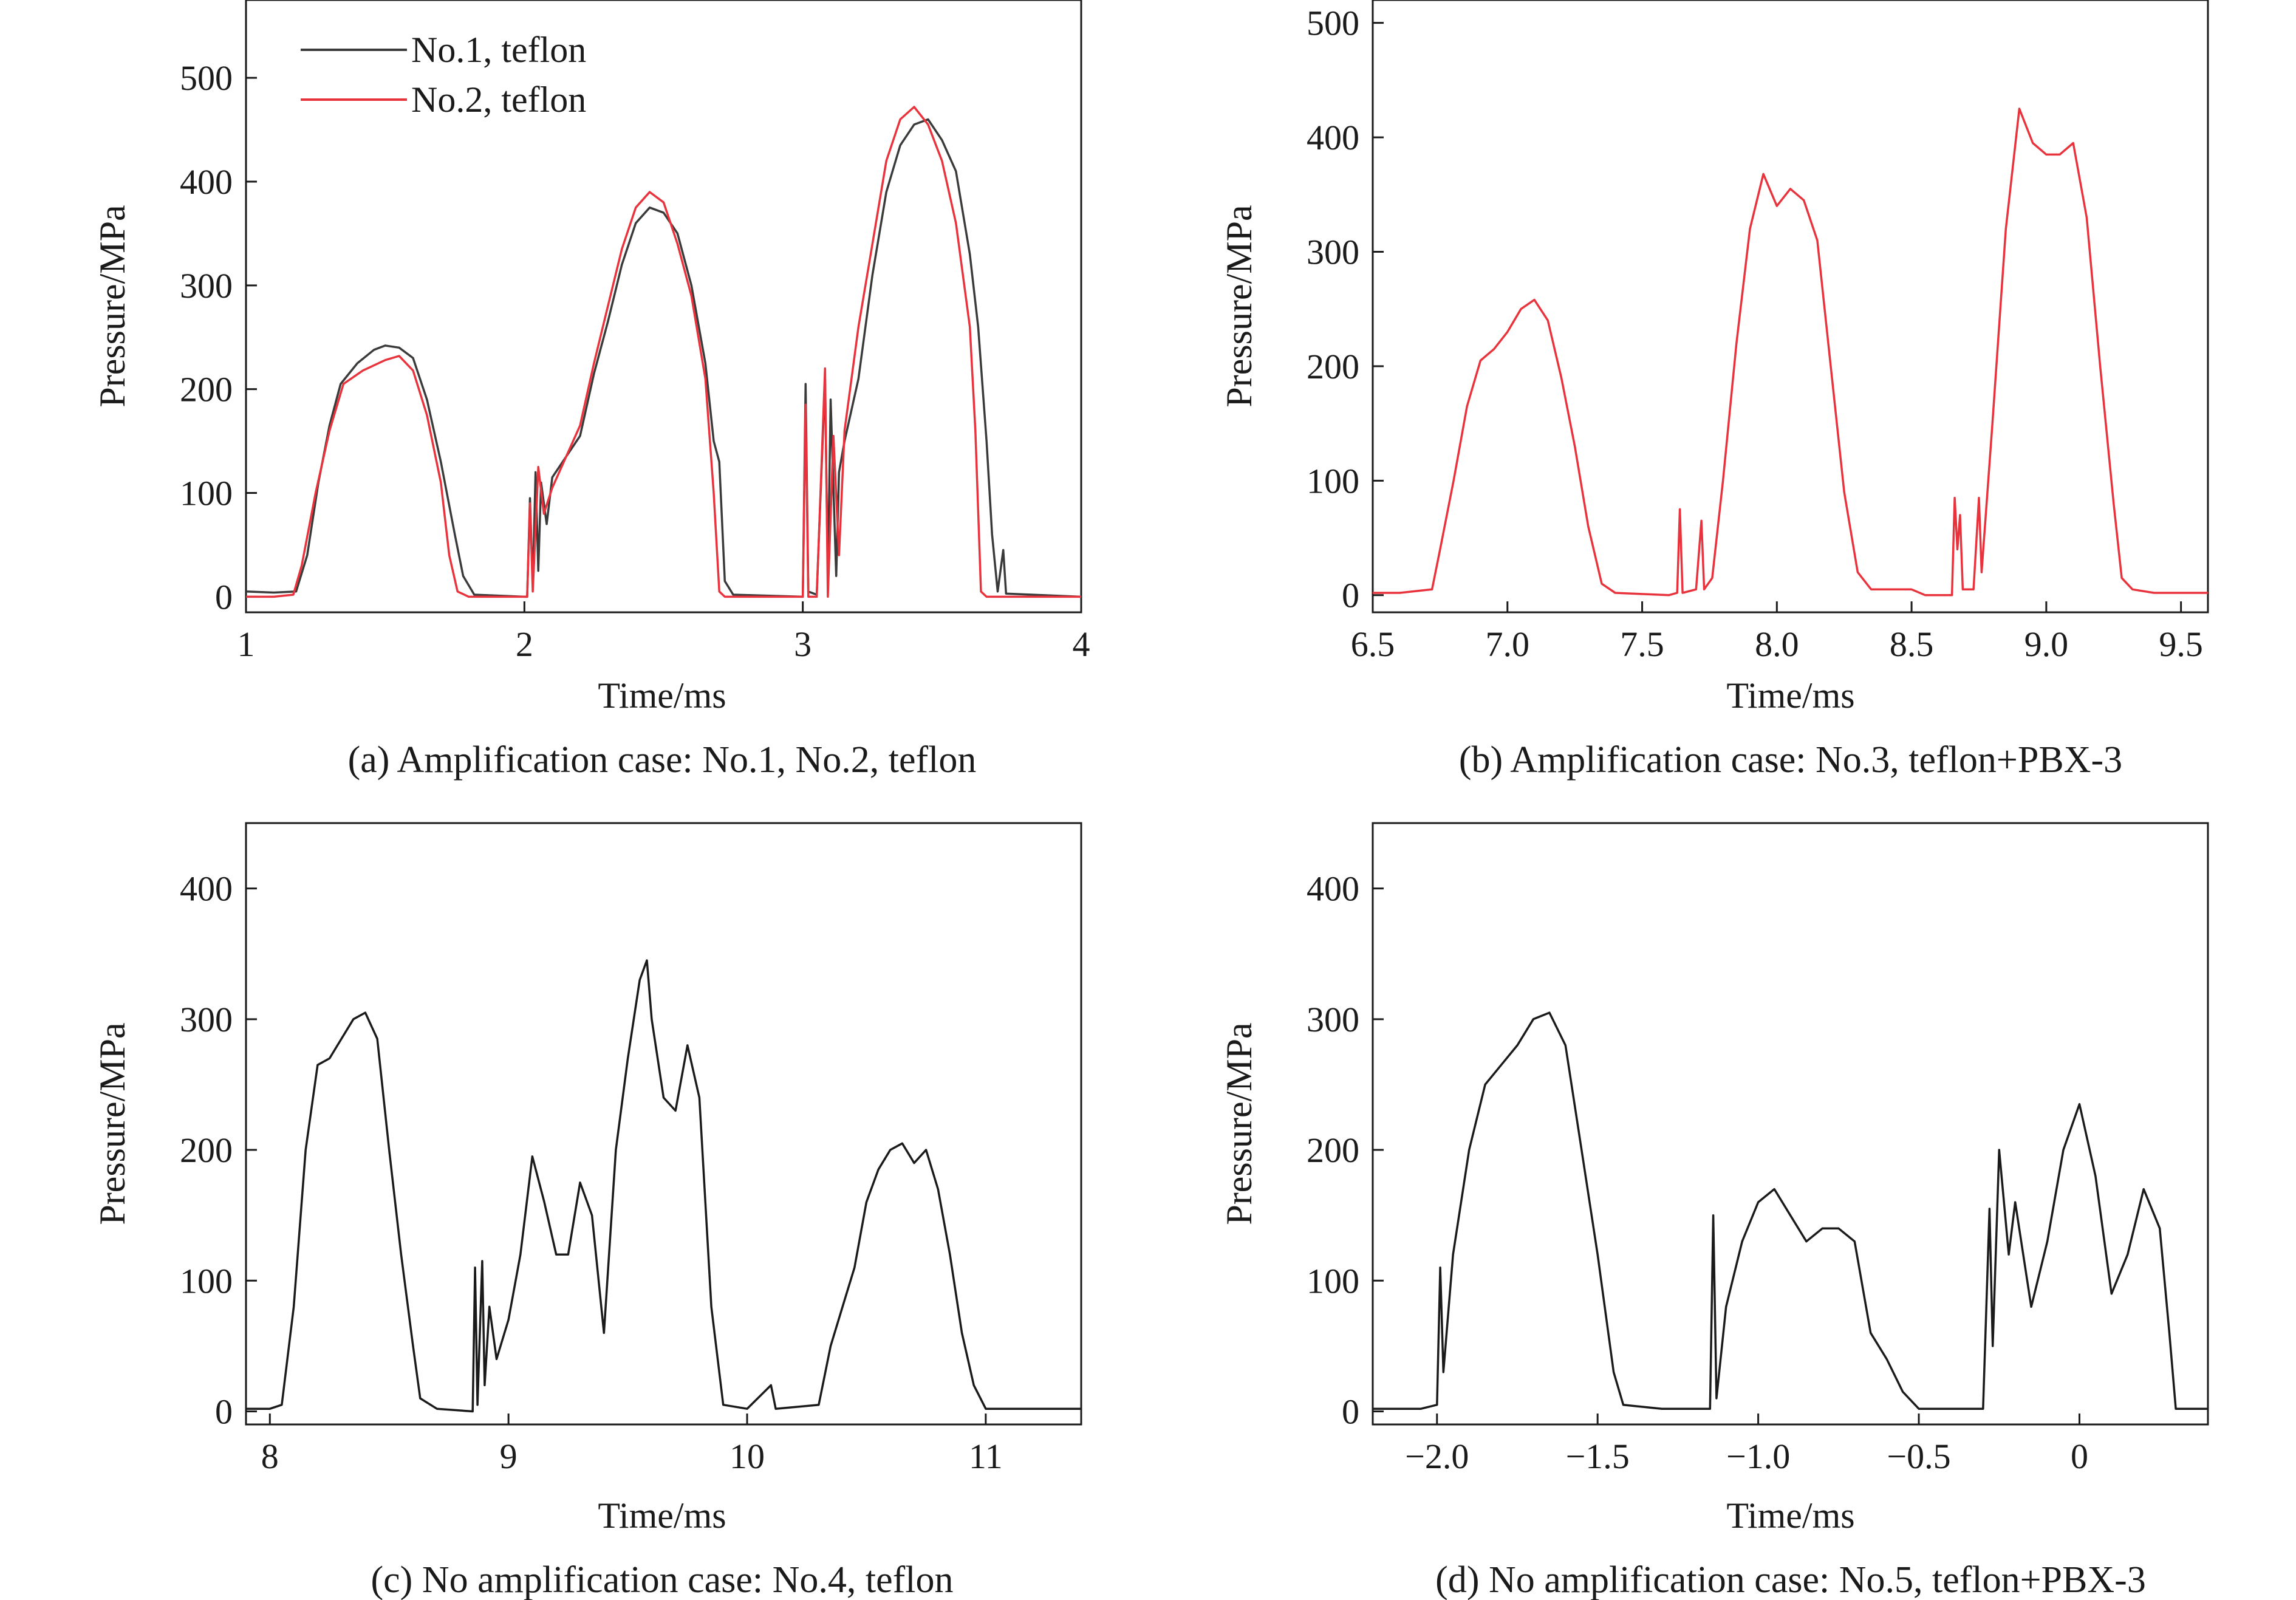 The image size is (2296, 1600). Describe the element at coordinates (1350, 595) in the screenshot. I see `panel-b-y-tick-label: 0` at that location.